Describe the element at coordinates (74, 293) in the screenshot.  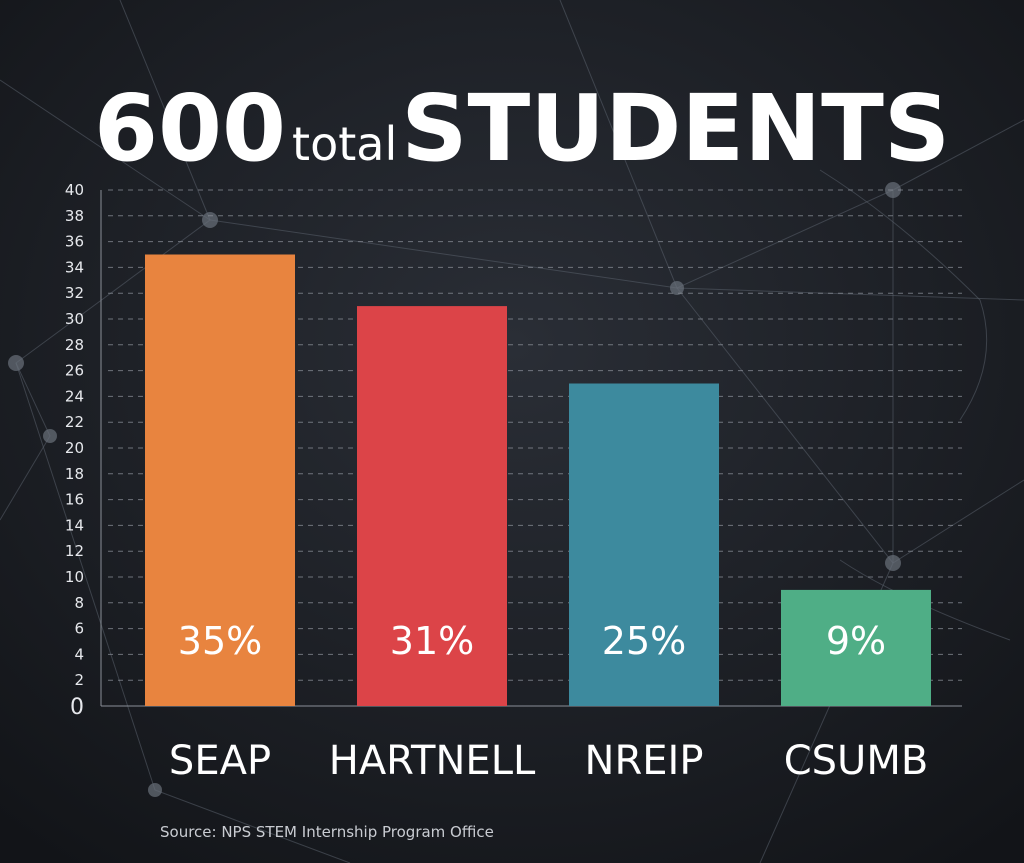
I see `y-tick-label: 32` at that location.